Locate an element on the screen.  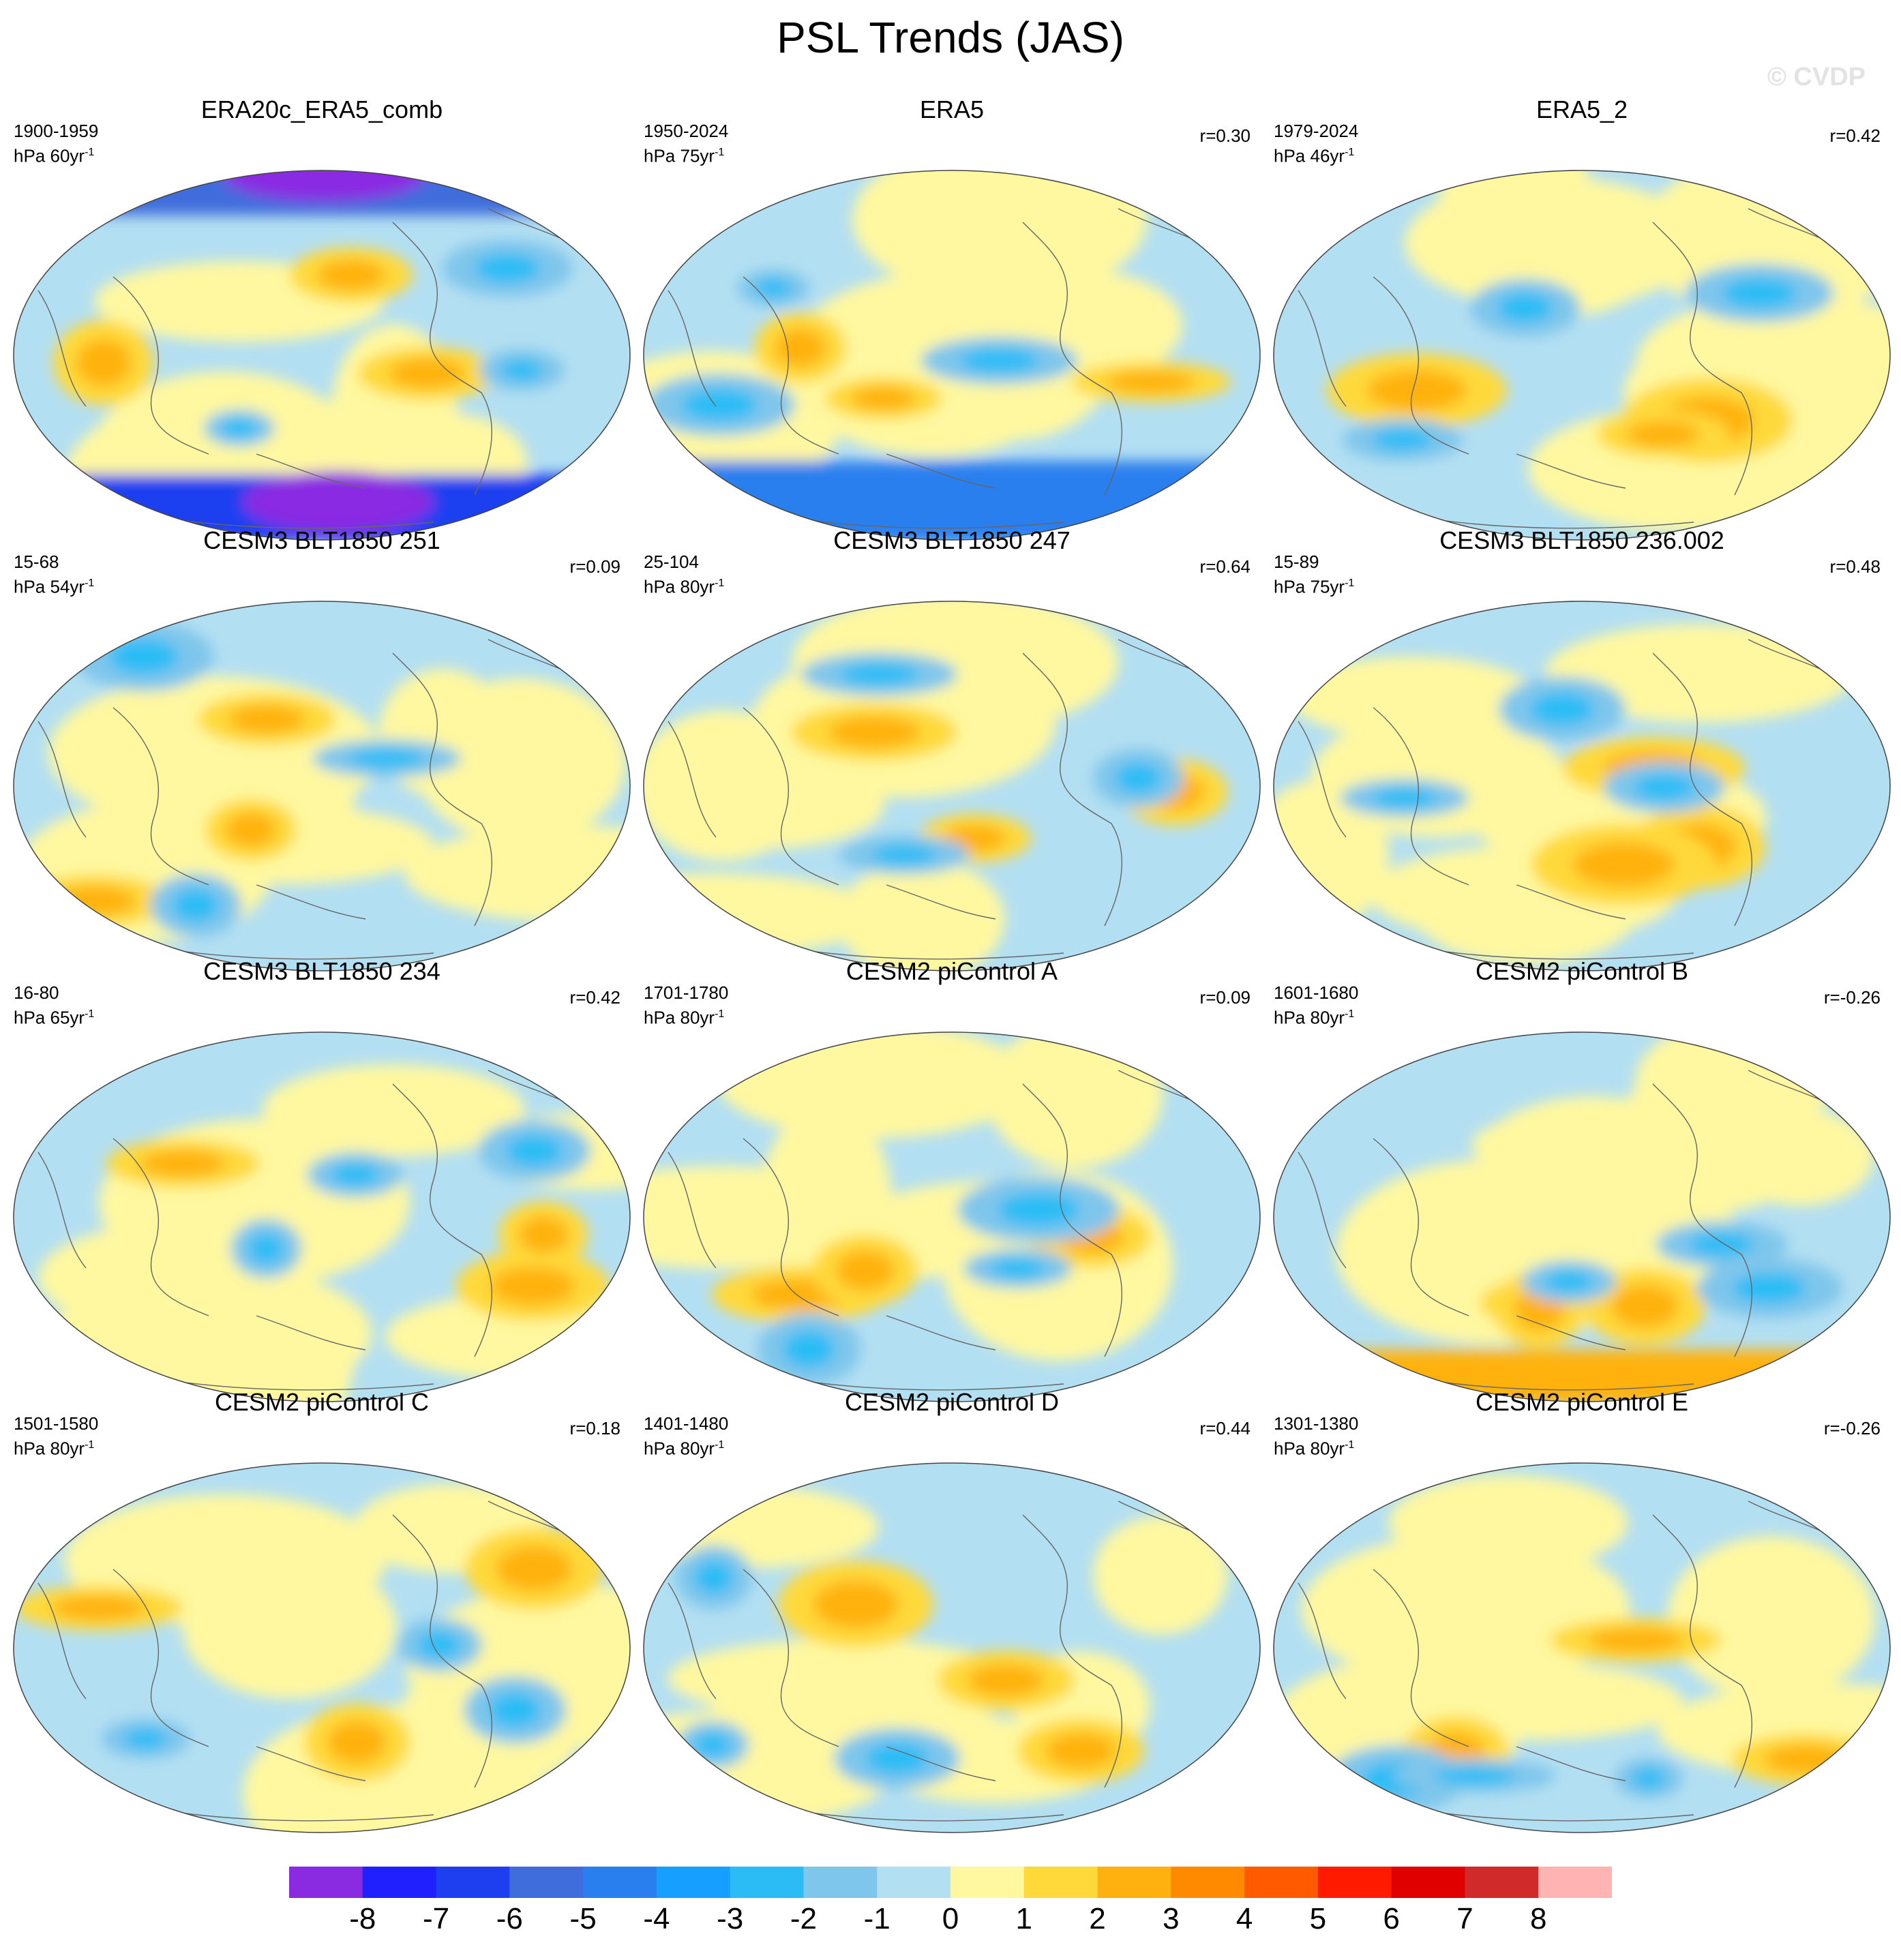
trend-units: hPa 80yr-1 is located at coordinates (685, 1448).